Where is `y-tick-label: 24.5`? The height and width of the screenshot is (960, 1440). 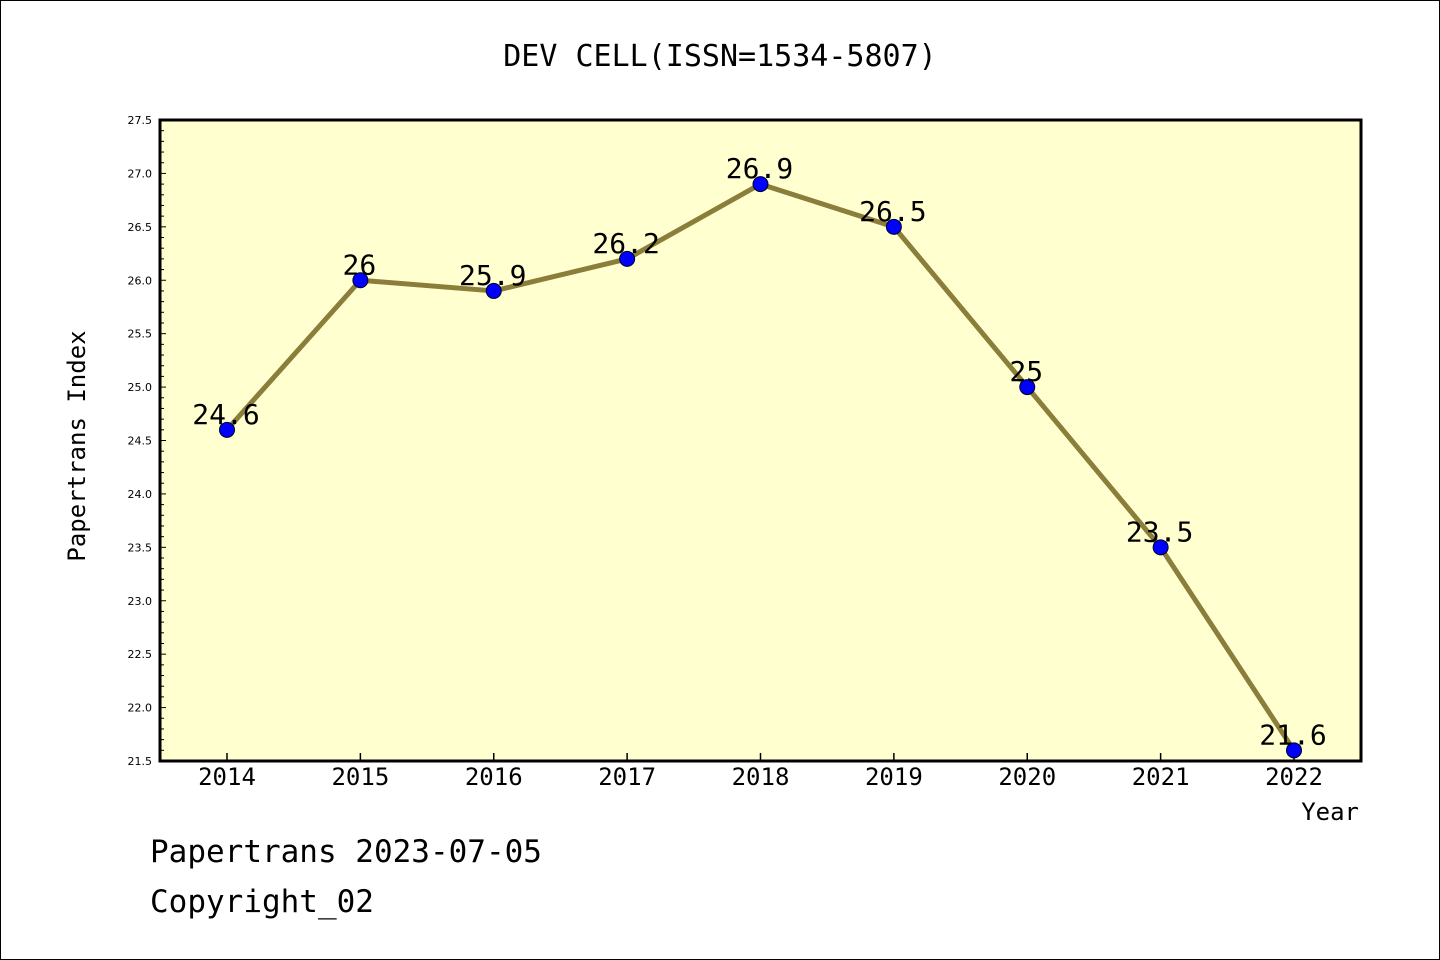
y-tick-label: 24.5 is located at coordinates (140, 441).